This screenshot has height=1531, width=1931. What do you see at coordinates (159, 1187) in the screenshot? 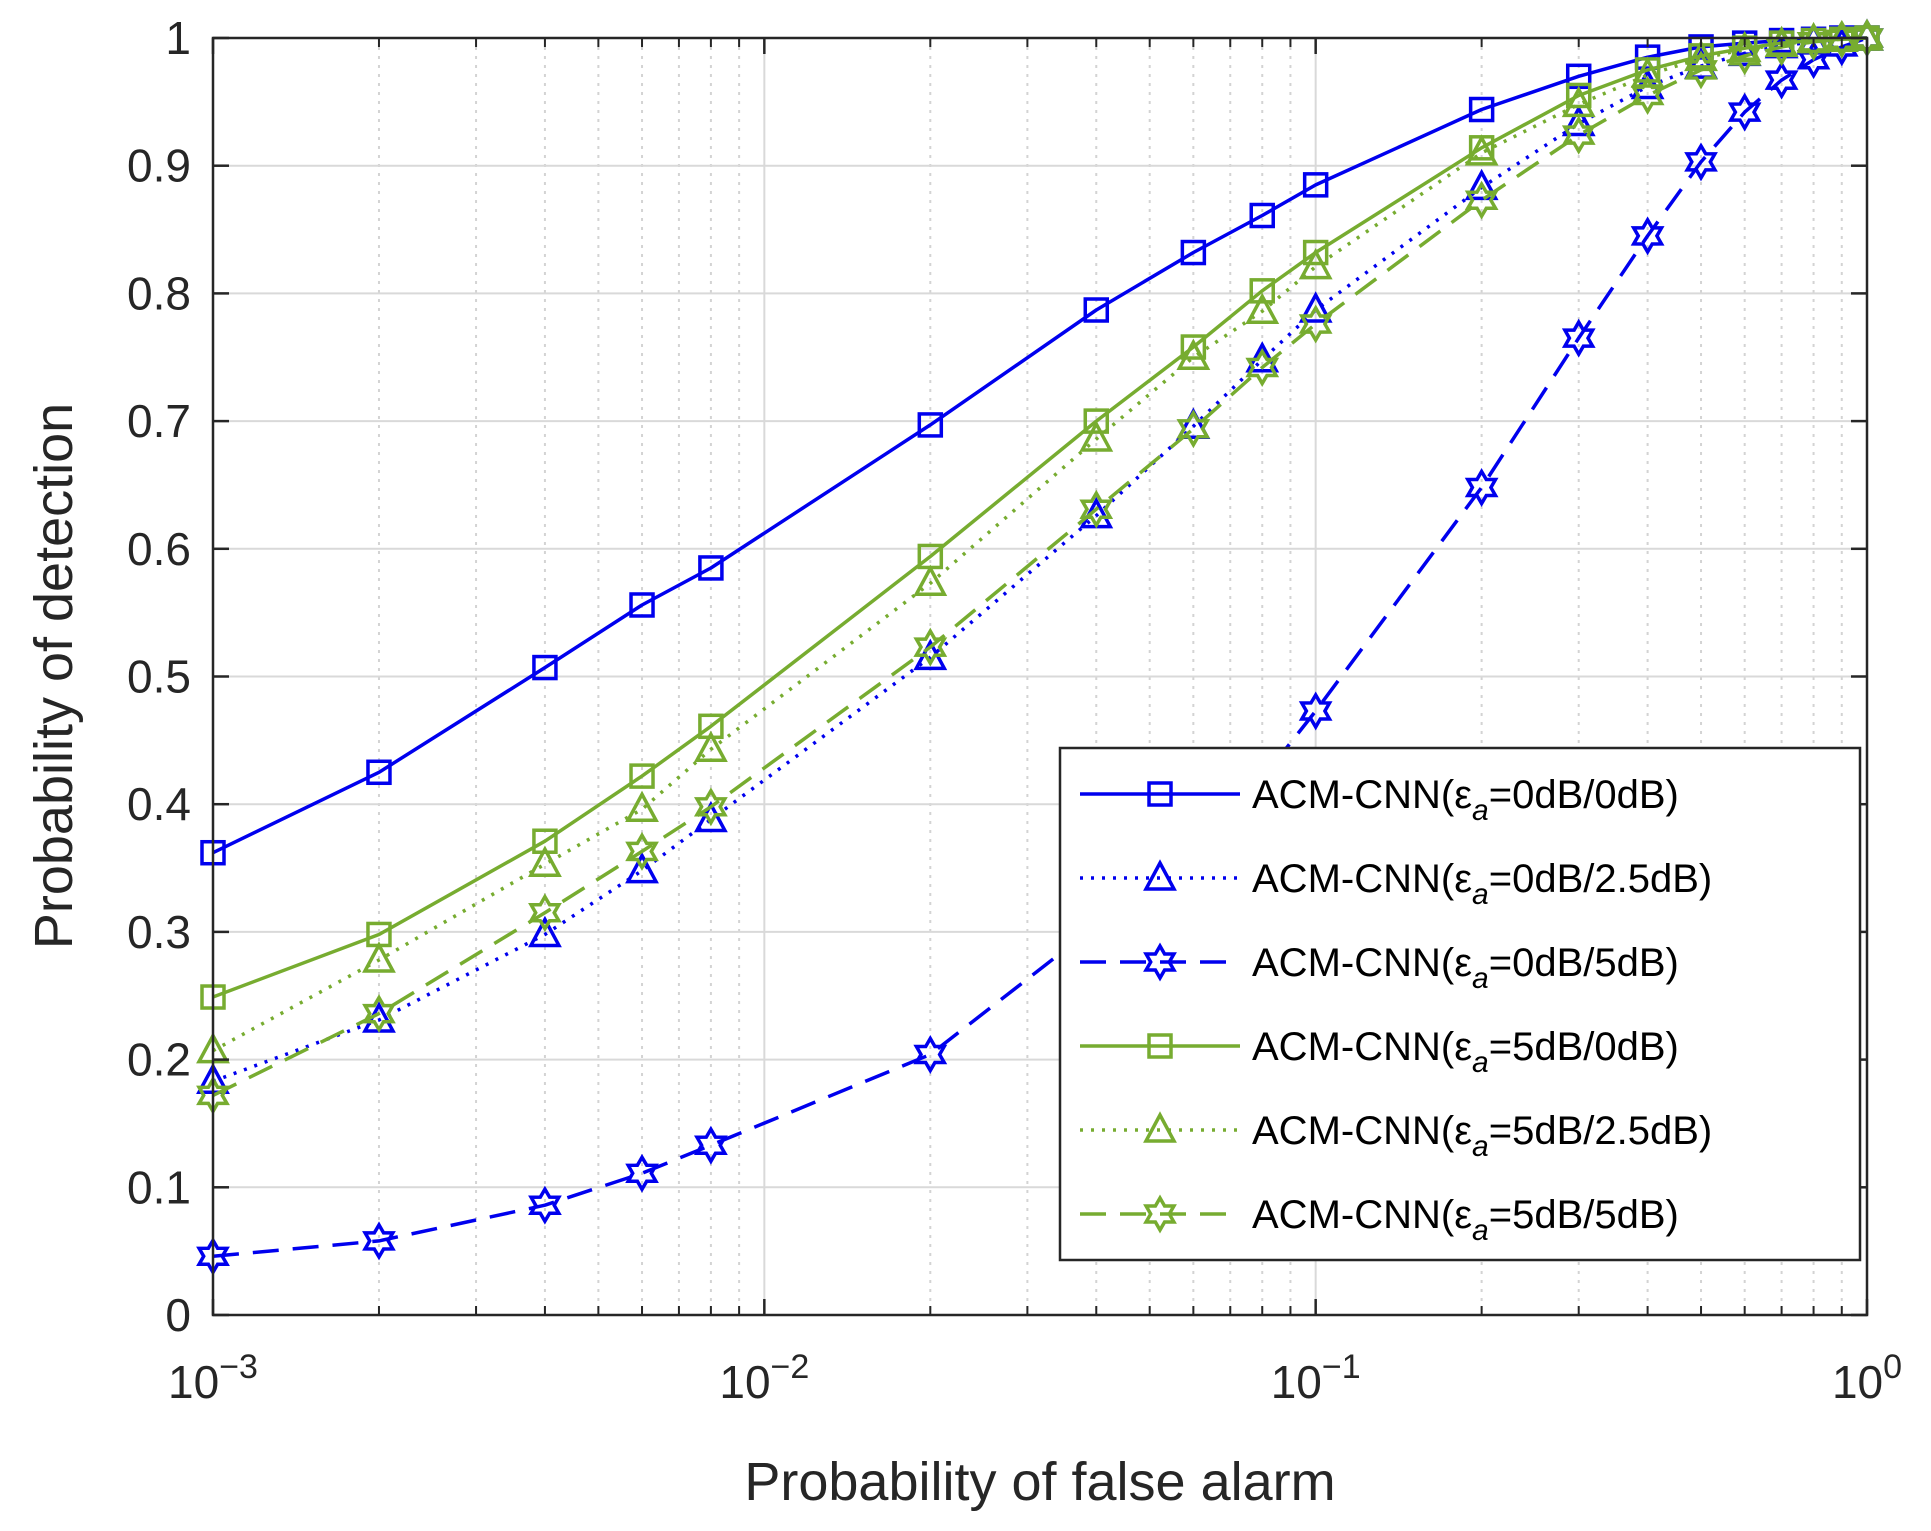
I see `y-tick-label: 0.1` at bounding box center [159, 1187].